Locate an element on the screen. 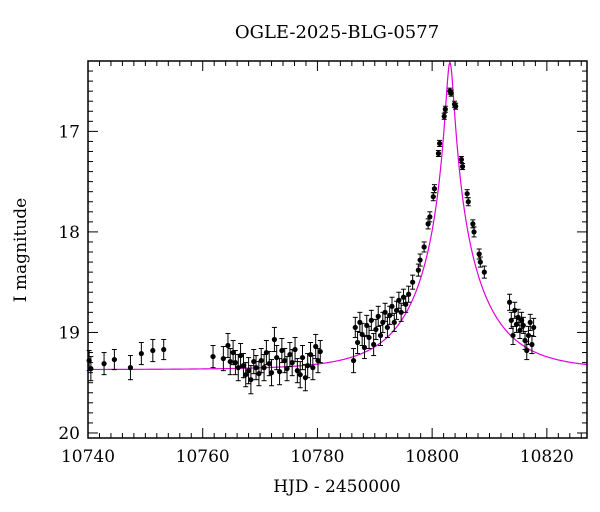  y-tick-label: 20 is located at coordinates (69, 434).